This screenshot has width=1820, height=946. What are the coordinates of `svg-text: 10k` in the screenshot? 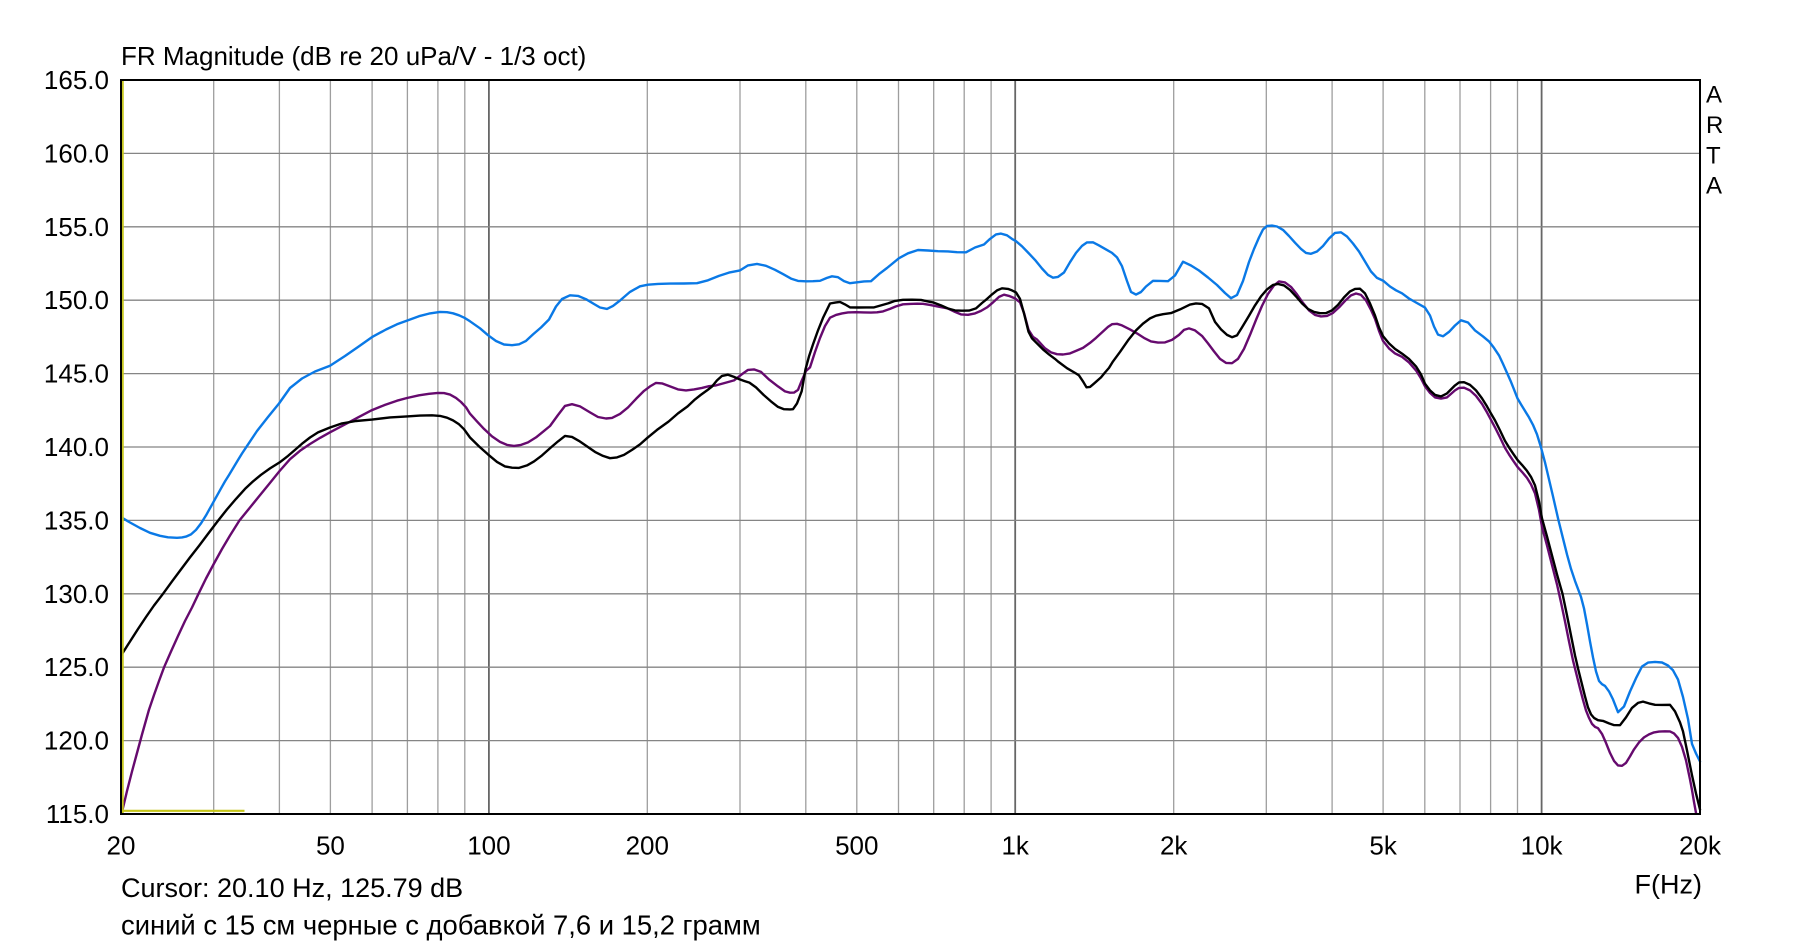 It's located at (1542, 846).